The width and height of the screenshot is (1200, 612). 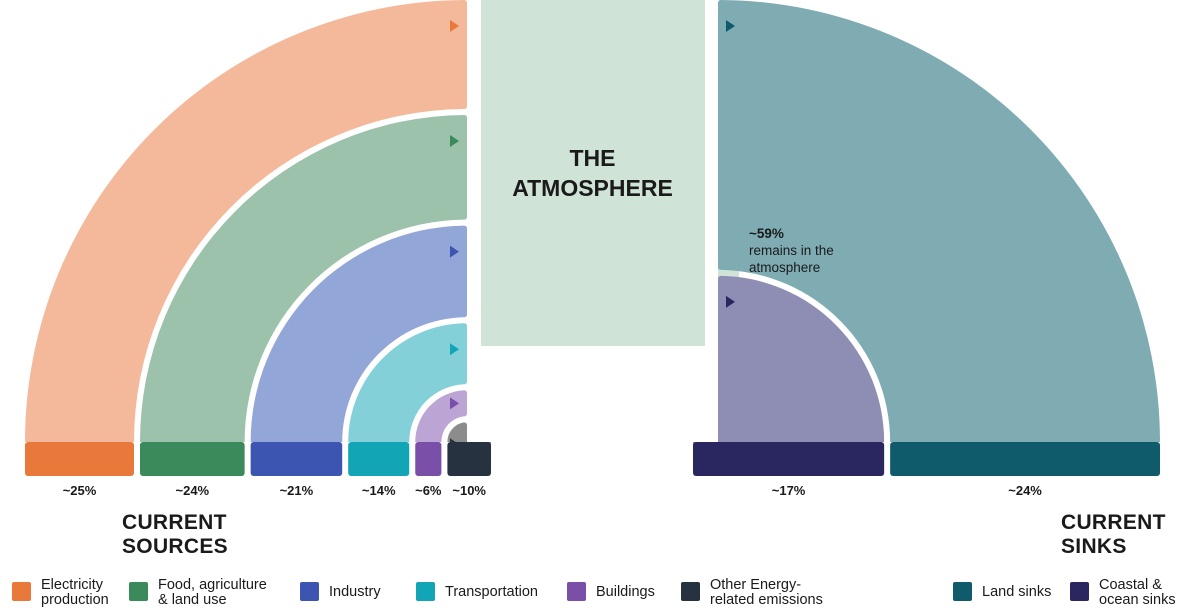 I want to click on sinks-heading: CURRENT SINKS, so click(x=1113, y=534).